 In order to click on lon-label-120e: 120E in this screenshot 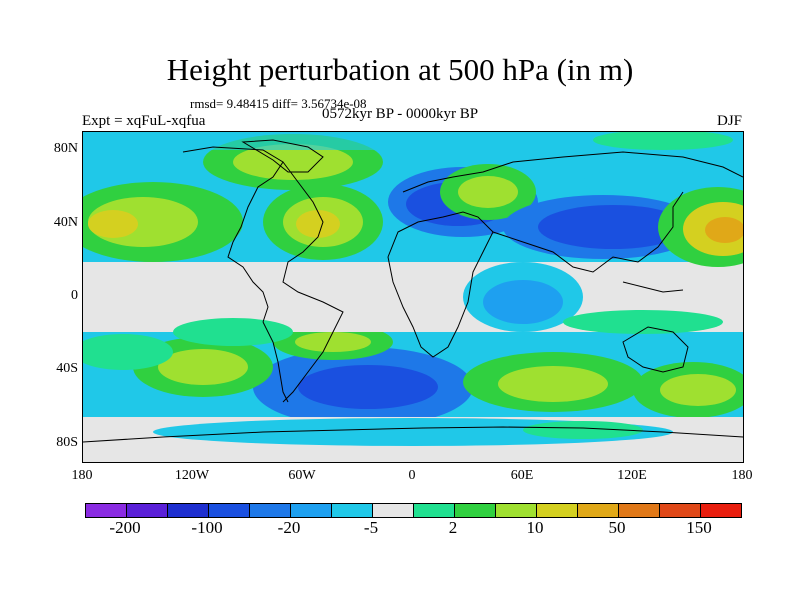, I will do `click(632, 475)`.